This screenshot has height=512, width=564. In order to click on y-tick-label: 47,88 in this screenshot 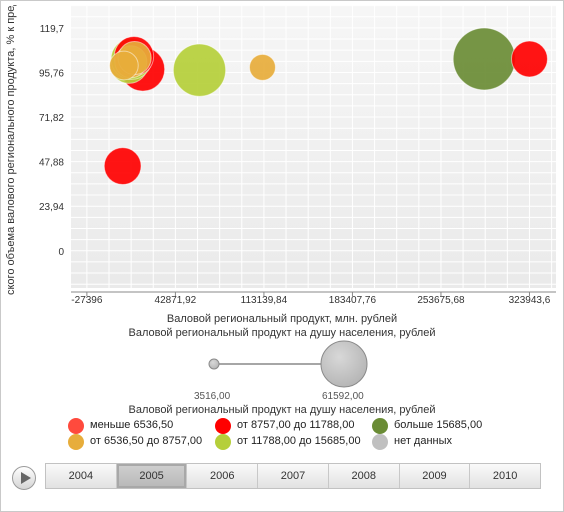, I will do `click(51, 163)`.